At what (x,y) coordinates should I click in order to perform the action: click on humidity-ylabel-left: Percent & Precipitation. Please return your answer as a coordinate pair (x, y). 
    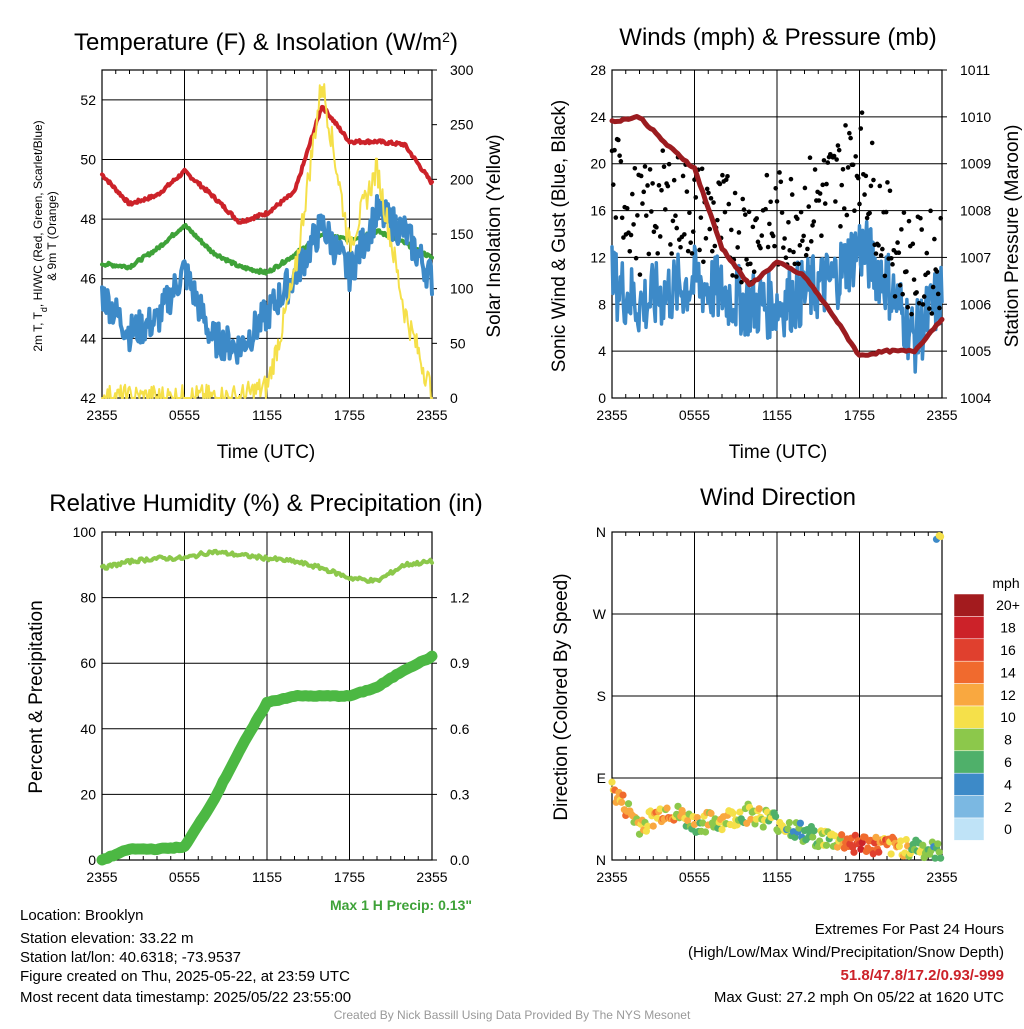
    Looking at the image, I should click on (36, 696).